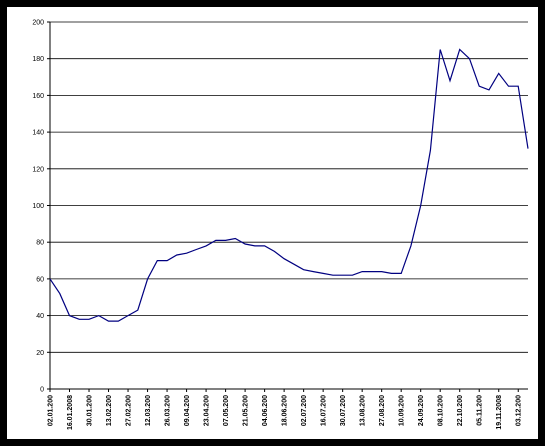 The height and width of the screenshot is (446, 545). What do you see at coordinates (90, 410) in the screenshot?
I see `x-tick-label: 30.01.200` at bounding box center [90, 410].